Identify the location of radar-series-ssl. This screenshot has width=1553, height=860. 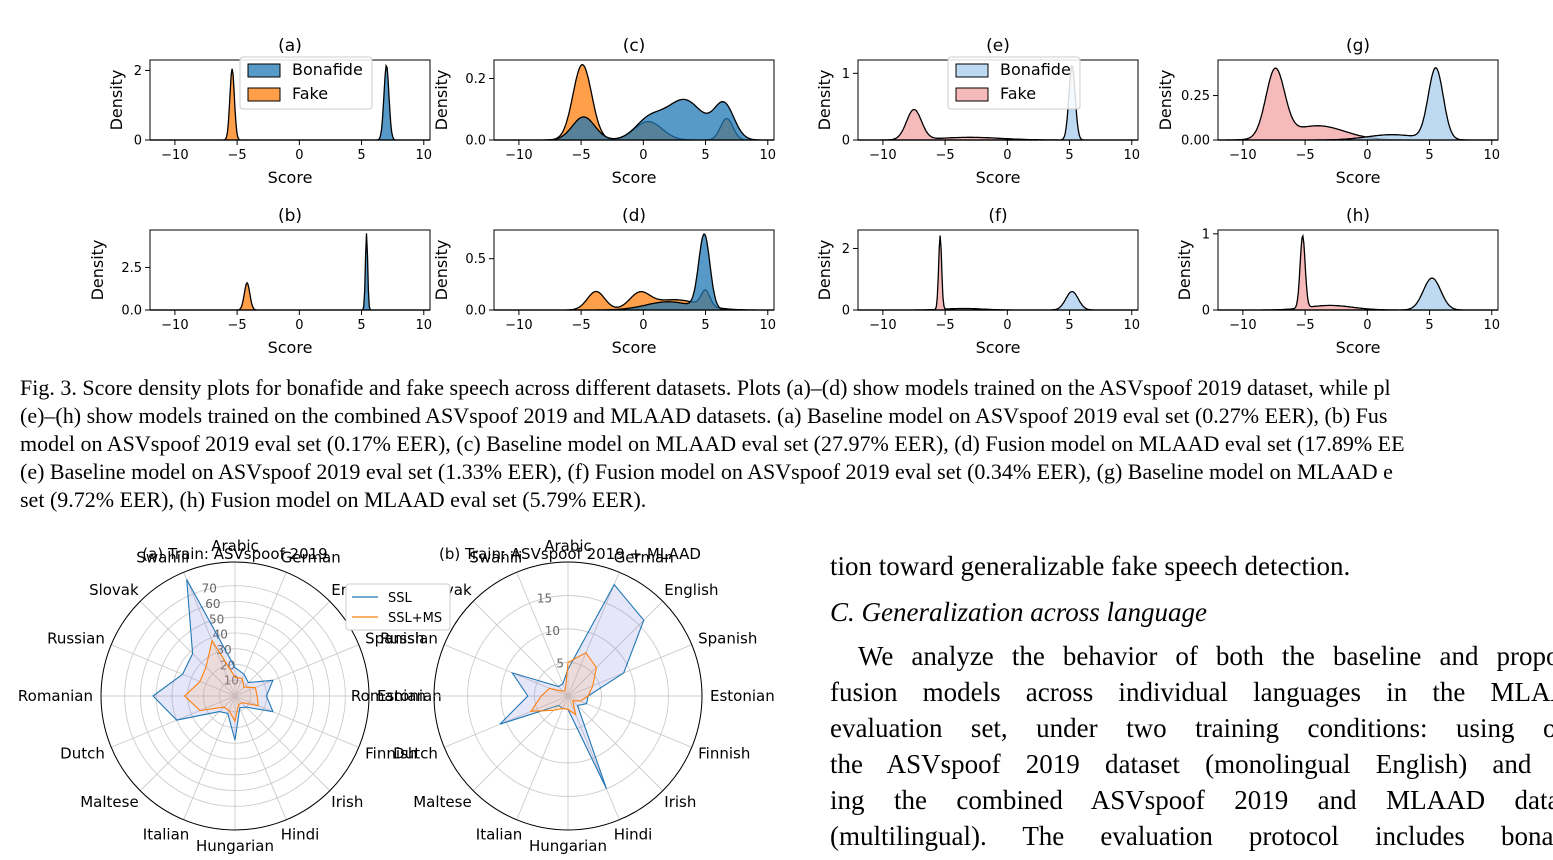
(213, 660).